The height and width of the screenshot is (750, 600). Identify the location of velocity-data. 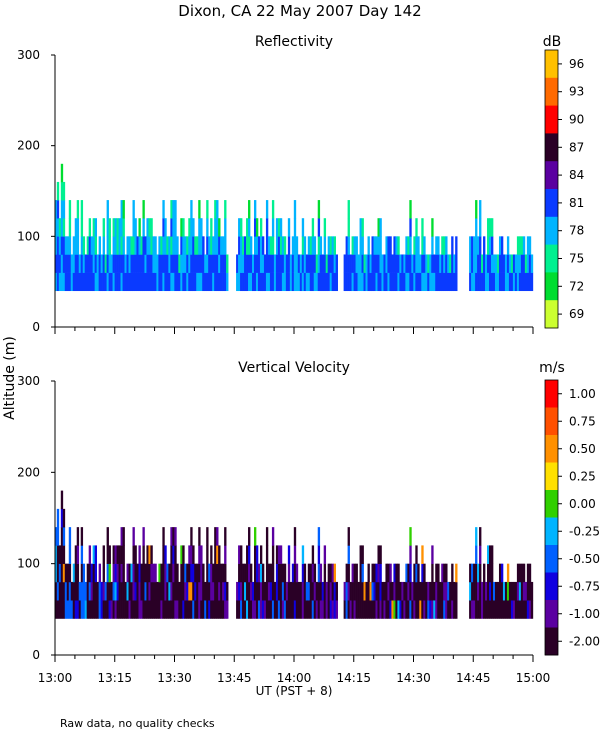
(294, 554).